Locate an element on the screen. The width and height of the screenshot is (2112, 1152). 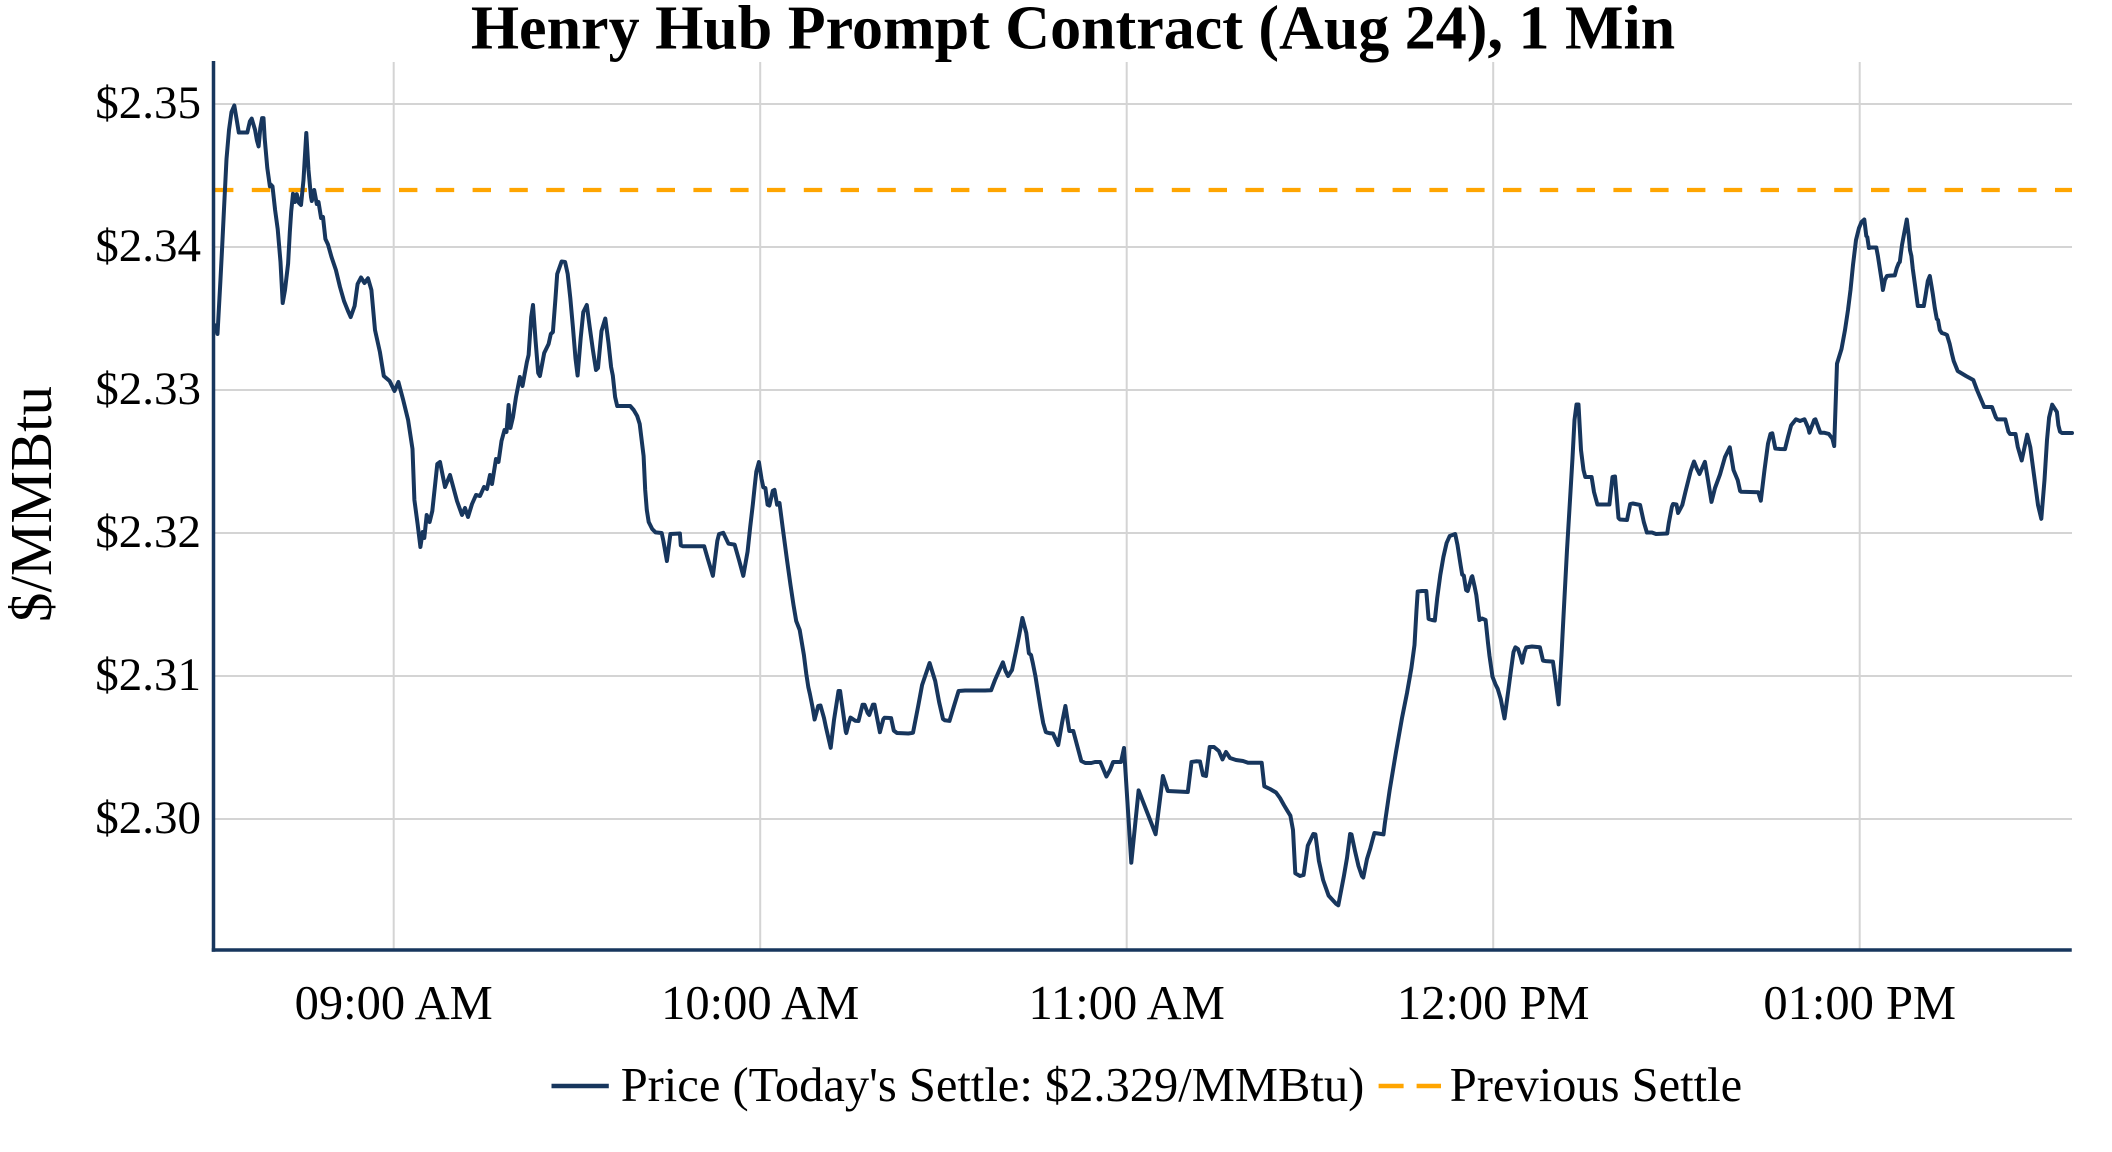
svg-text: 01:00 PM is located at coordinates (1859, 1003).